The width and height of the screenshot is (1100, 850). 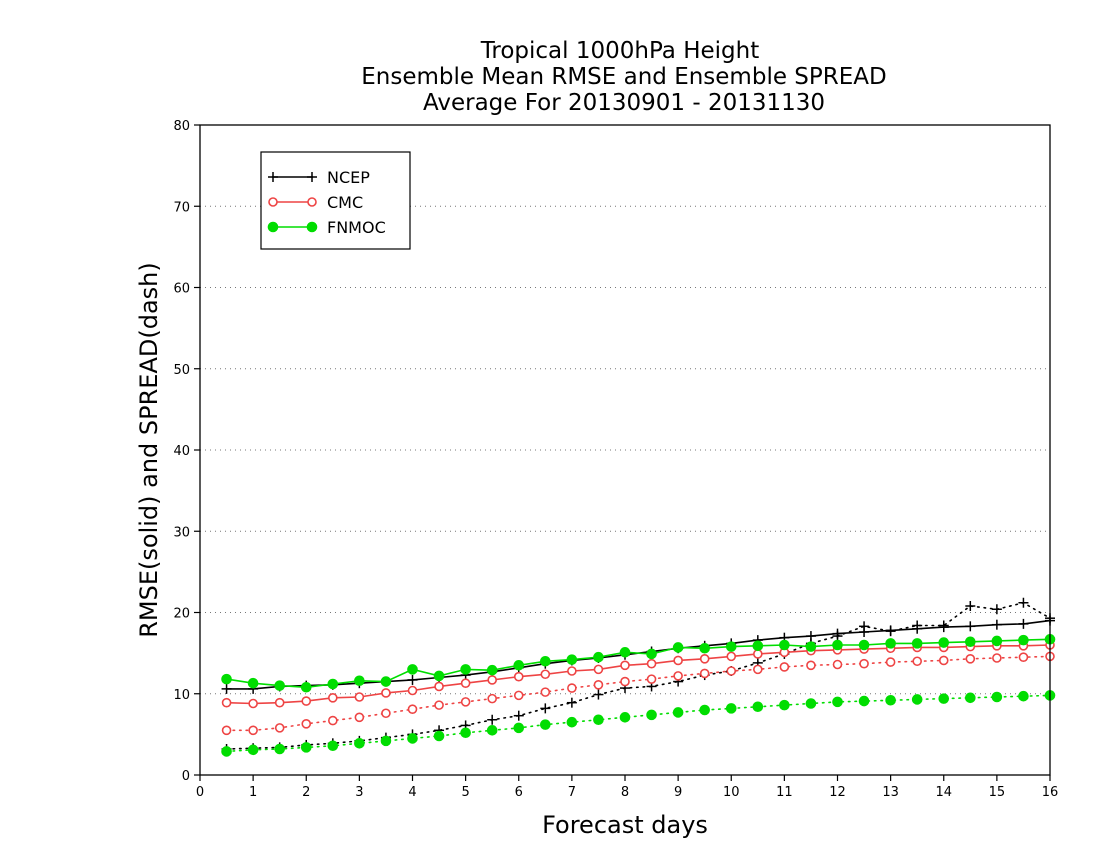 What do you see at coordinates (356, 227) in the screenshot?
I see `legend-fnmoc-label: FNMOC` at bounding box center [356, 227].